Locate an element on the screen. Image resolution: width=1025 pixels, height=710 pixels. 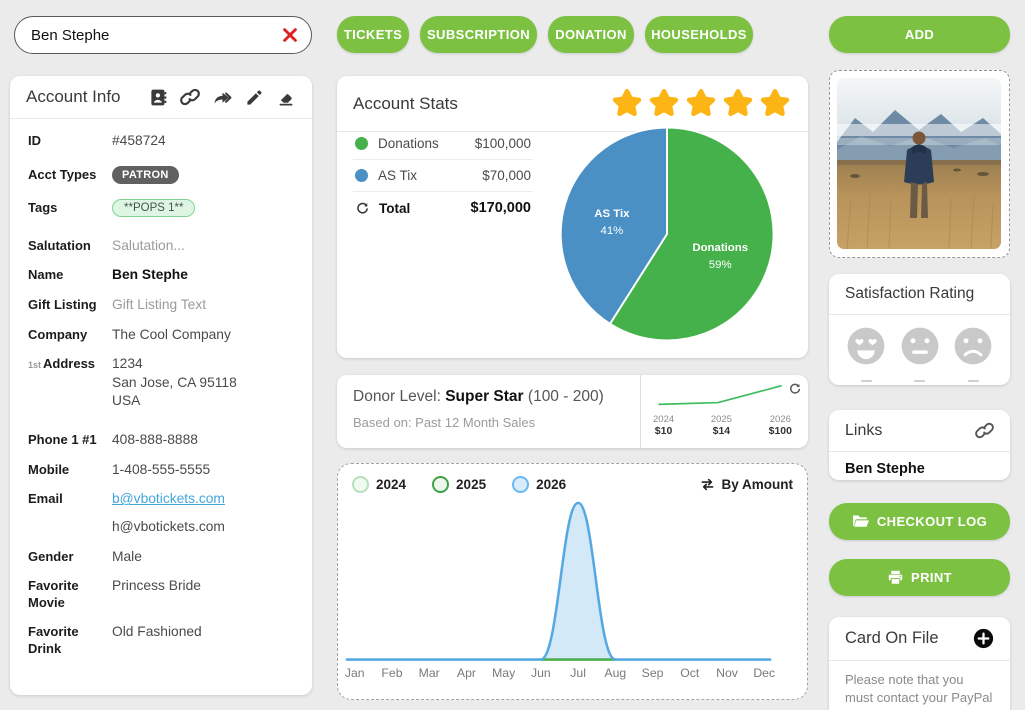
links-header: Links is located at coordinates (919, 431).